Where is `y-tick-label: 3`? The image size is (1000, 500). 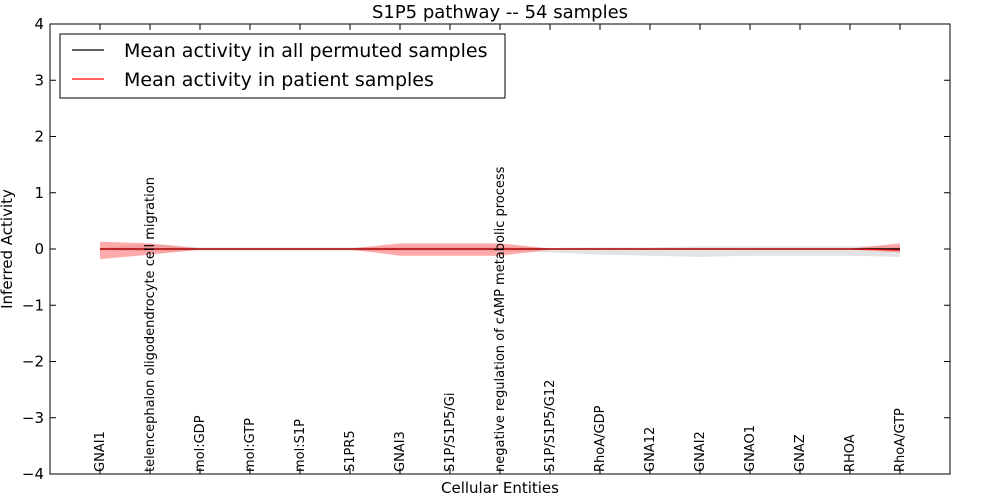
y-tick-label: 3 is located at coordinates (39, 80).